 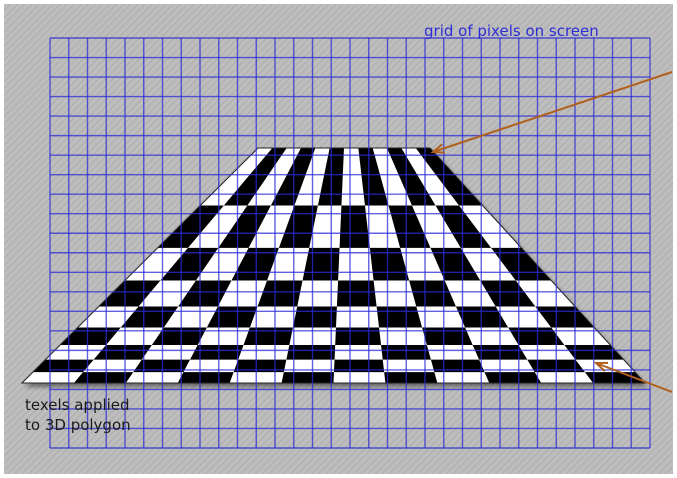 I want to click on texels-label-line-1: texels applied, so click(x=77, y=405).